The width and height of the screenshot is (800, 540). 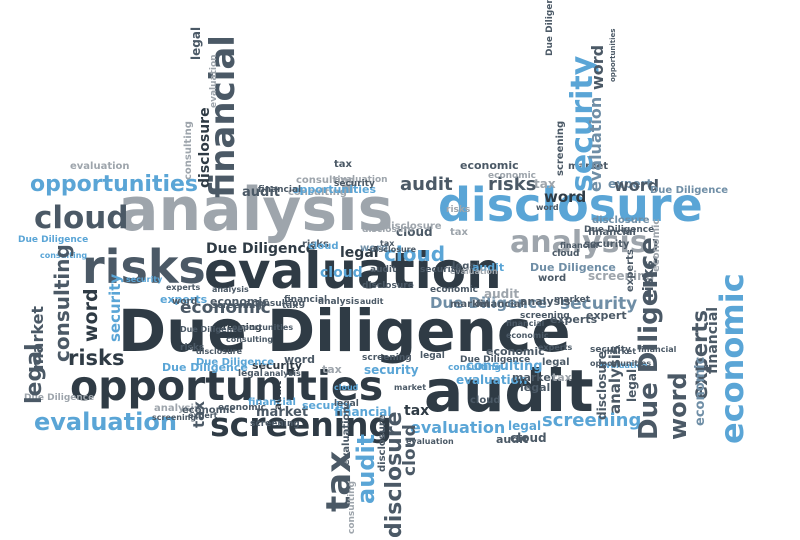 What do you see at coordinates (301, 424) in the screenshot?
I see `word-screening-medium: screening` at bounding box center [301, 424].